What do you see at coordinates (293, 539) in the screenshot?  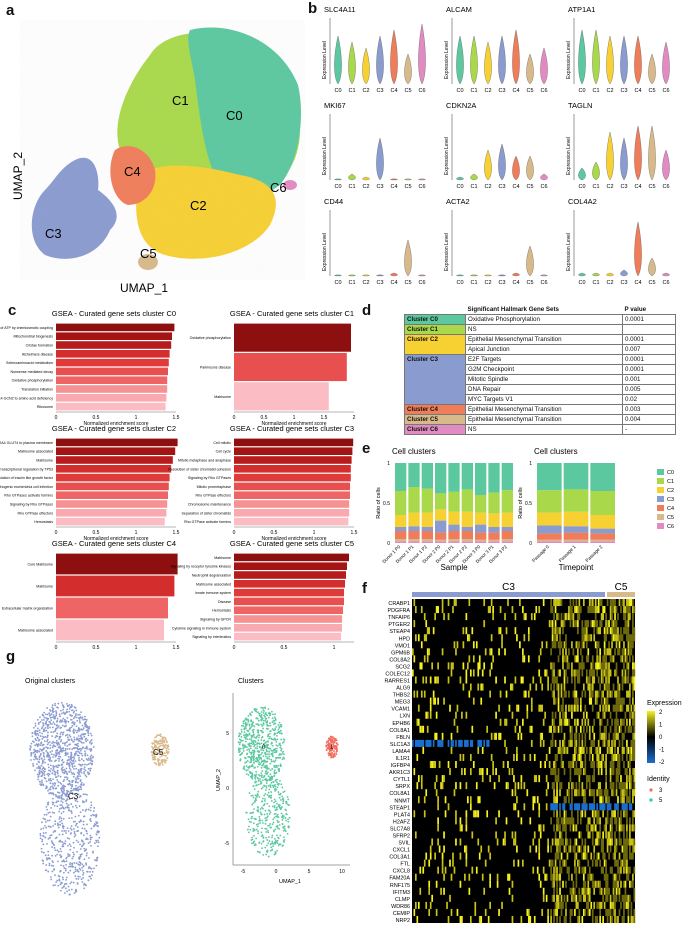 I see `gsea-xlabel: Normalized enrichment score` at bounding box center [293, 539].